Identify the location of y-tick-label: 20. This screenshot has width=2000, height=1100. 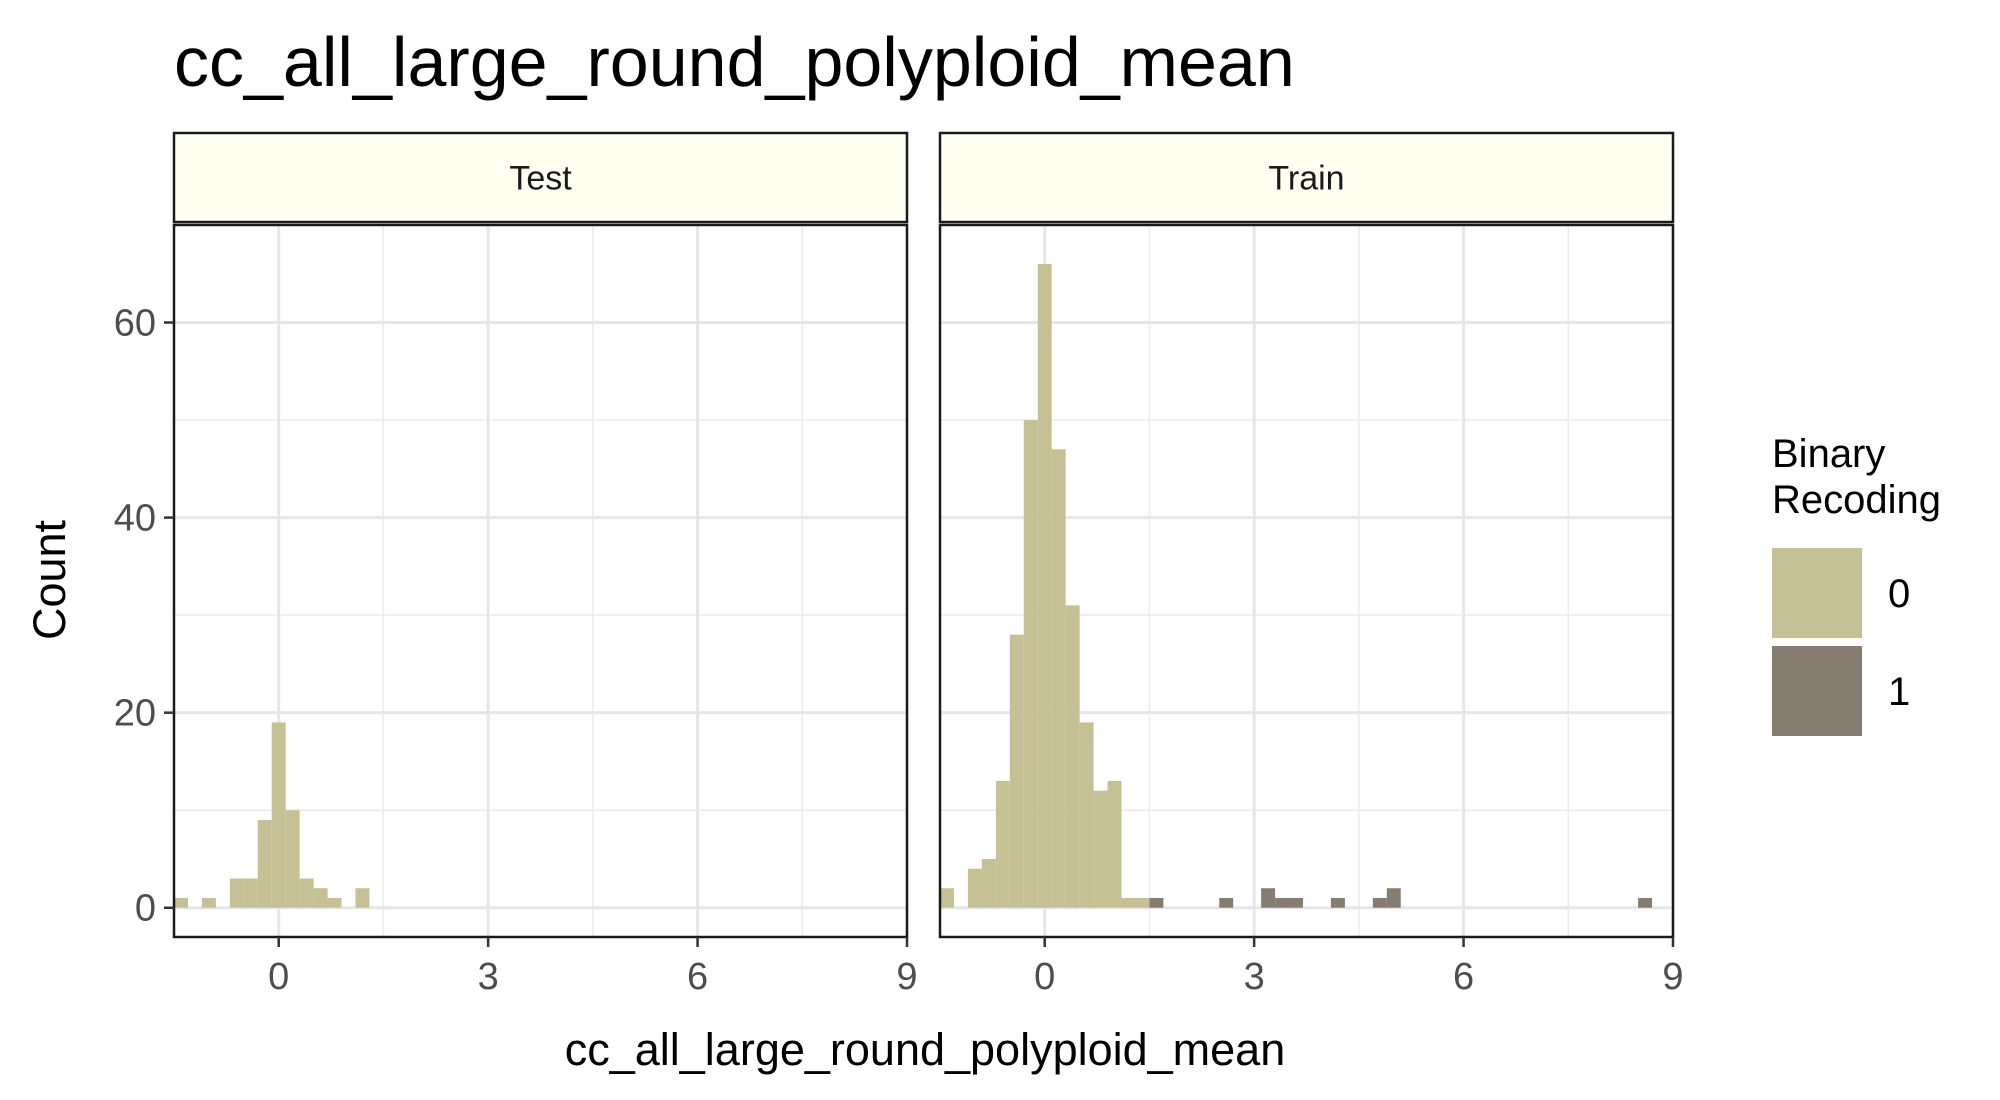
(135, 714).